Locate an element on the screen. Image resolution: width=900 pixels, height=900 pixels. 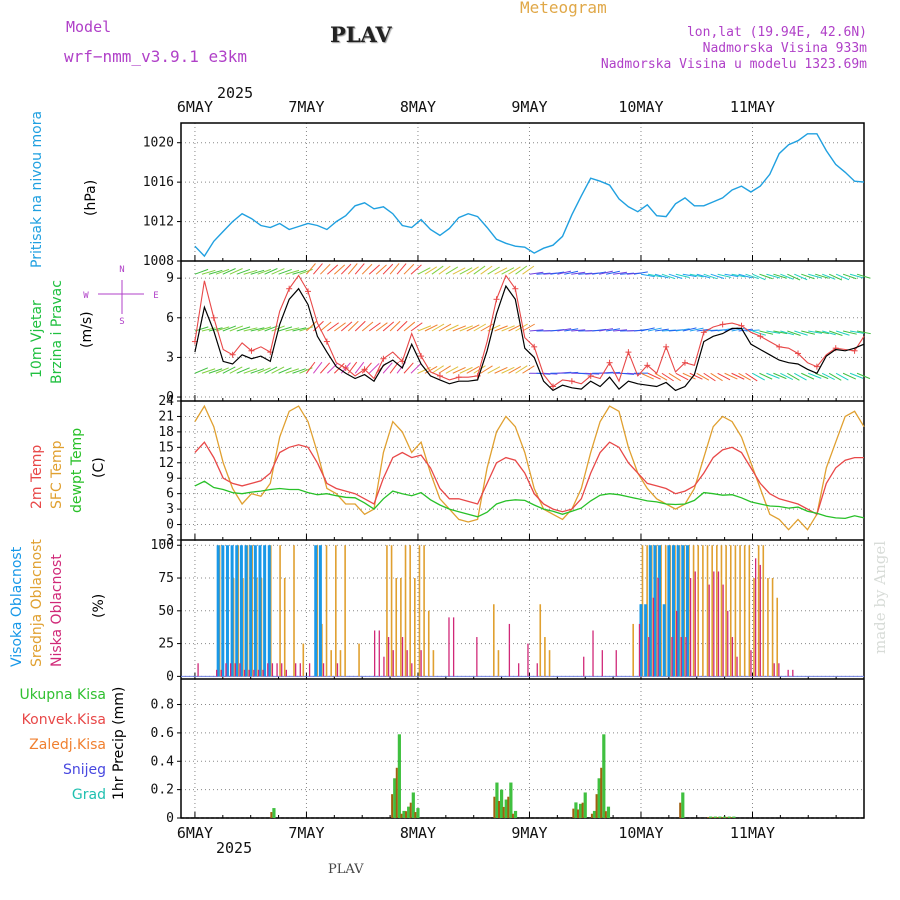
wind-arrow-1-5-139.5 is located at coordinates (849, 332).